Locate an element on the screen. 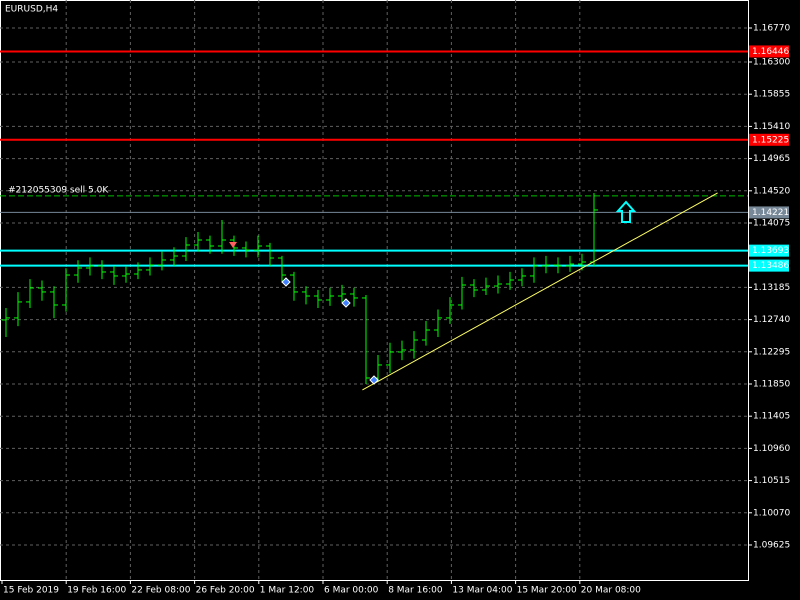 This screenshot has width=800, height=600. x-tick-label: 19 Feb 16:00 is located at coordinates (96, 591).